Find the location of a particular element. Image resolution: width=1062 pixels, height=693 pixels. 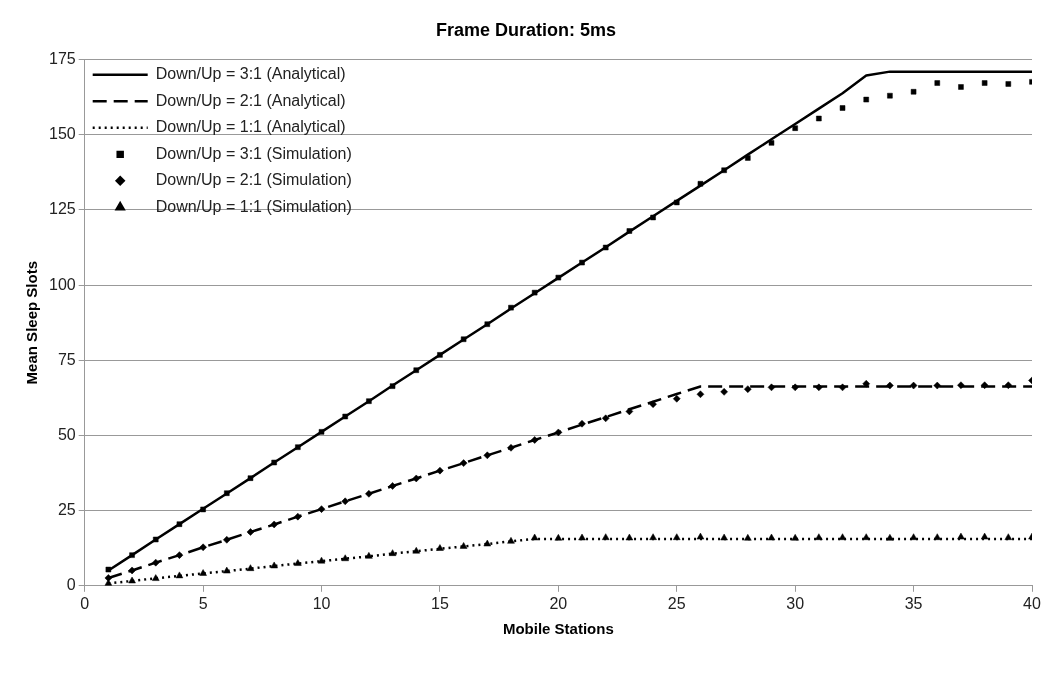

y-tick-label: 100 is located at coordinates (62, 284).